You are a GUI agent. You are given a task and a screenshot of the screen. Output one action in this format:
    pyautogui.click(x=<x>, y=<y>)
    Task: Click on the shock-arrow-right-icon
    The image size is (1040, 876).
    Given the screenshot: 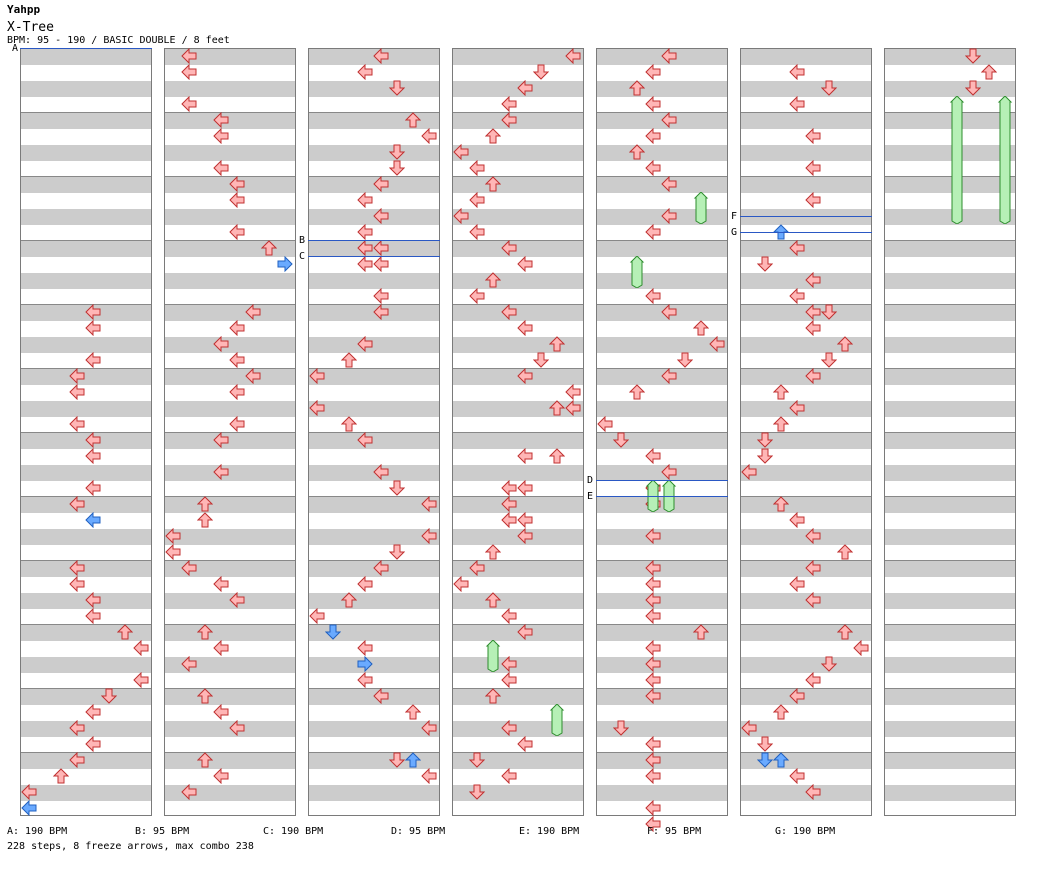 What is the action you would take?
    pyautogui.click(x=285, y=264)
    